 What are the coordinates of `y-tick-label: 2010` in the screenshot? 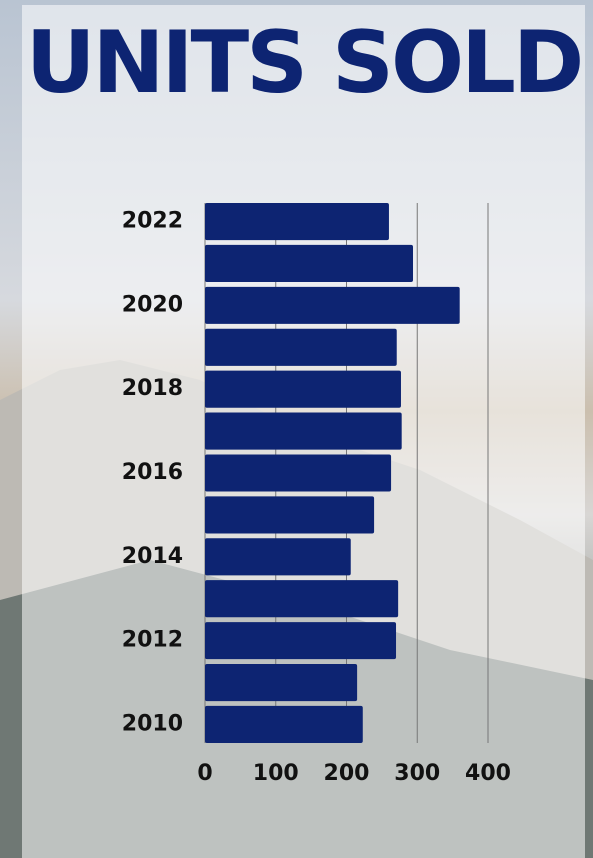 It's located at (152, 723).